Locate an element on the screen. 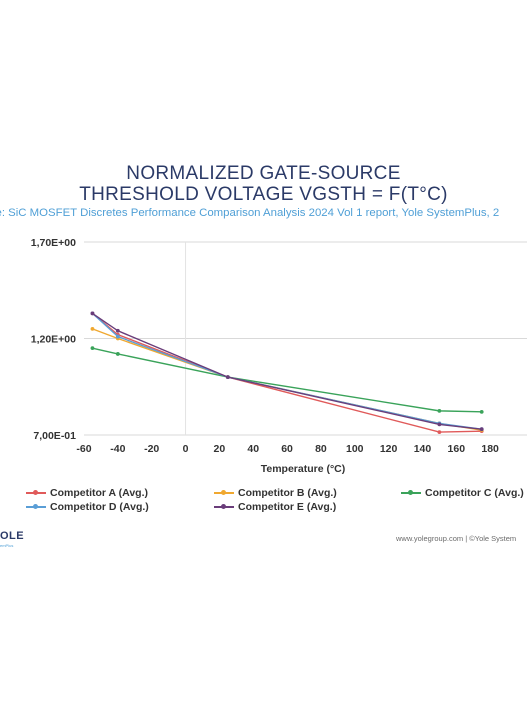 The image size is (527, 703). legend-label: Competitor C (Avg.) is located at coordinates (474, 493).